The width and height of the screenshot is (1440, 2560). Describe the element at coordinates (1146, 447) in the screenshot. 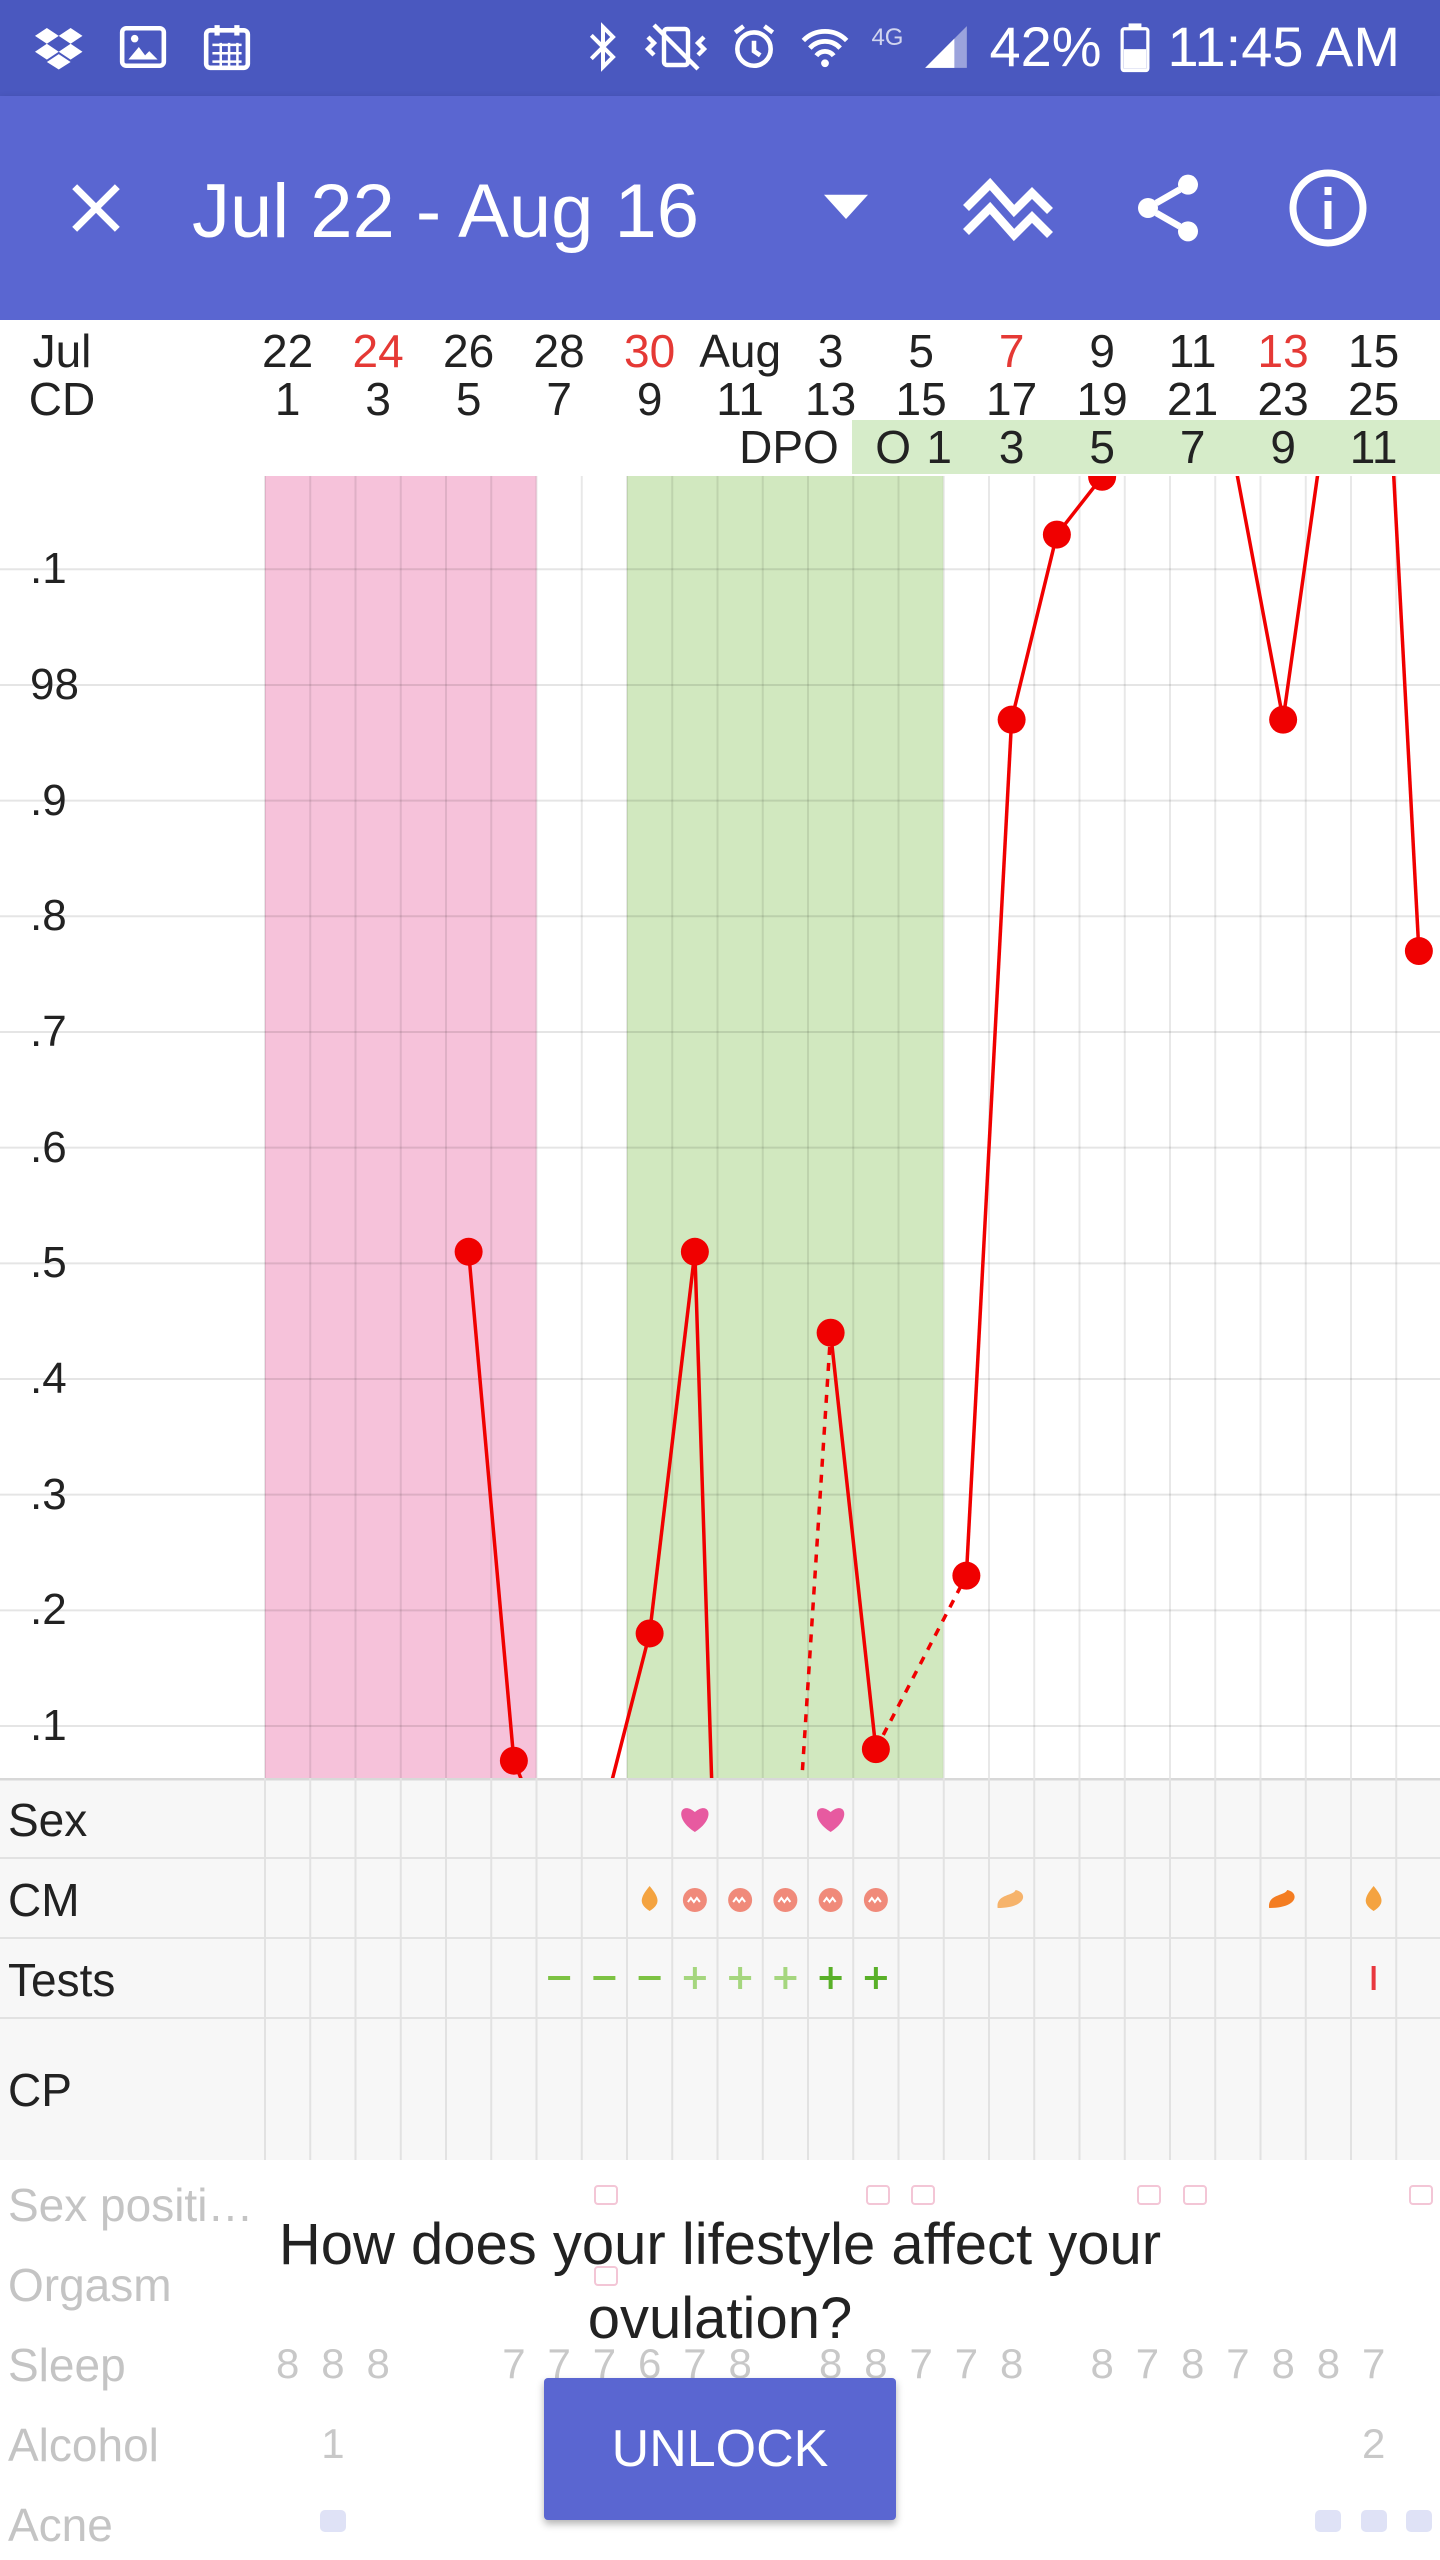

I see `dpo-band` at that location.